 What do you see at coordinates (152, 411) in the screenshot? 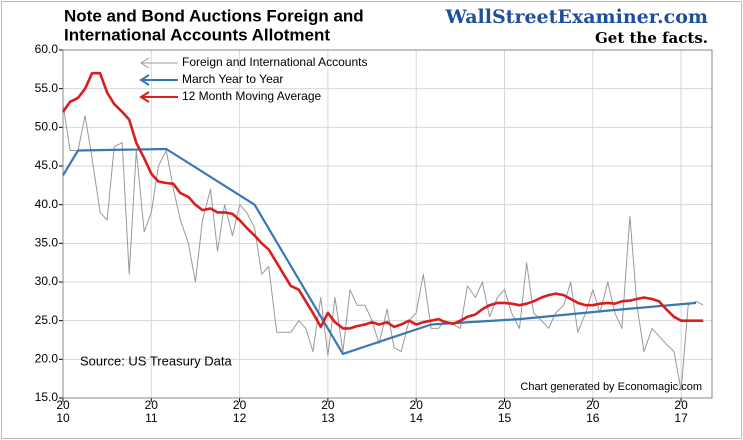
I see `x-tick-label: 20 11` at bounding box center [152, 411].